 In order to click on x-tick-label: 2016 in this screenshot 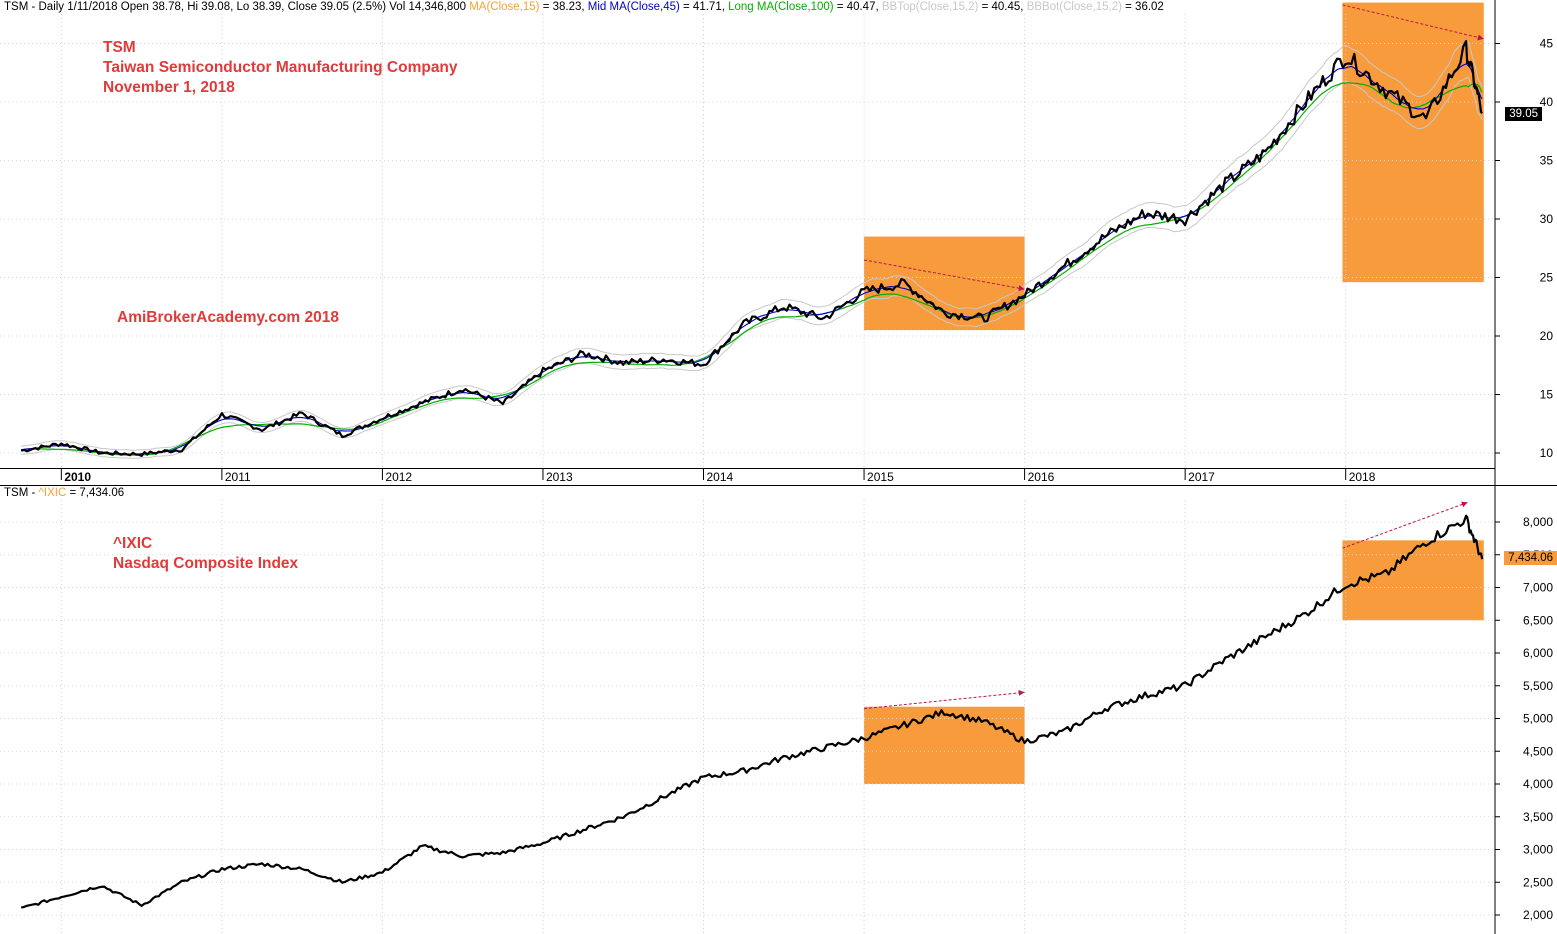, I will do `click(1041, 477)`.